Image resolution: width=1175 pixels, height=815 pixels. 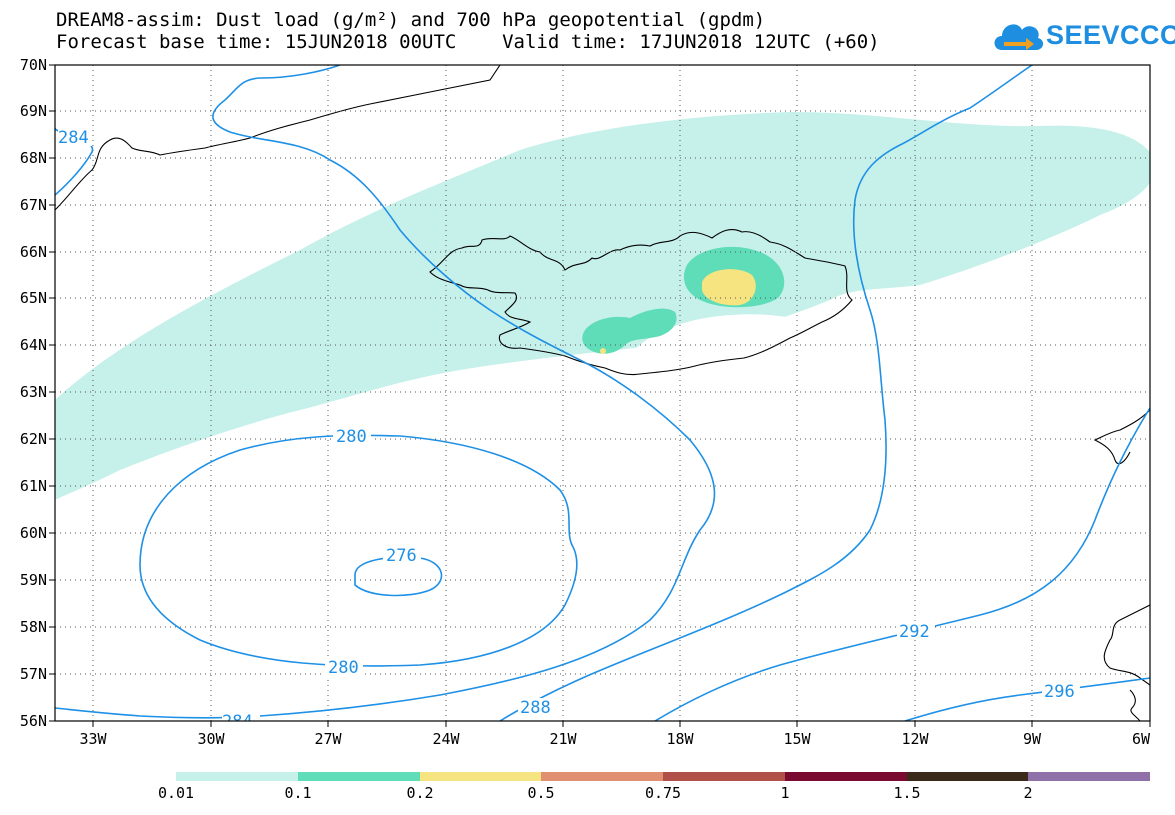 I want to click on lat-label: 63N, so click(x=33, y=392).